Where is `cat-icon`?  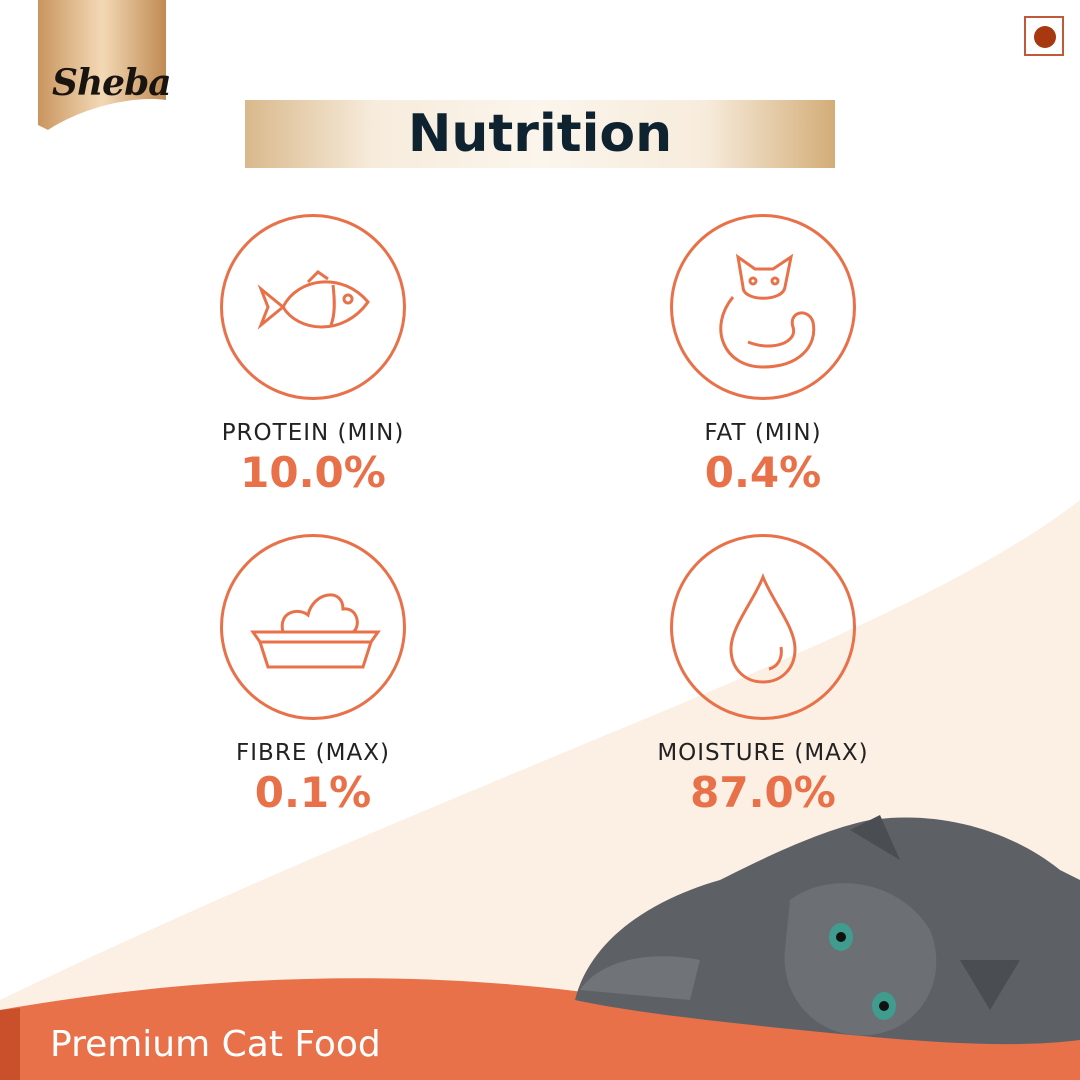 cat-icon is located at coordinates (763, 307).